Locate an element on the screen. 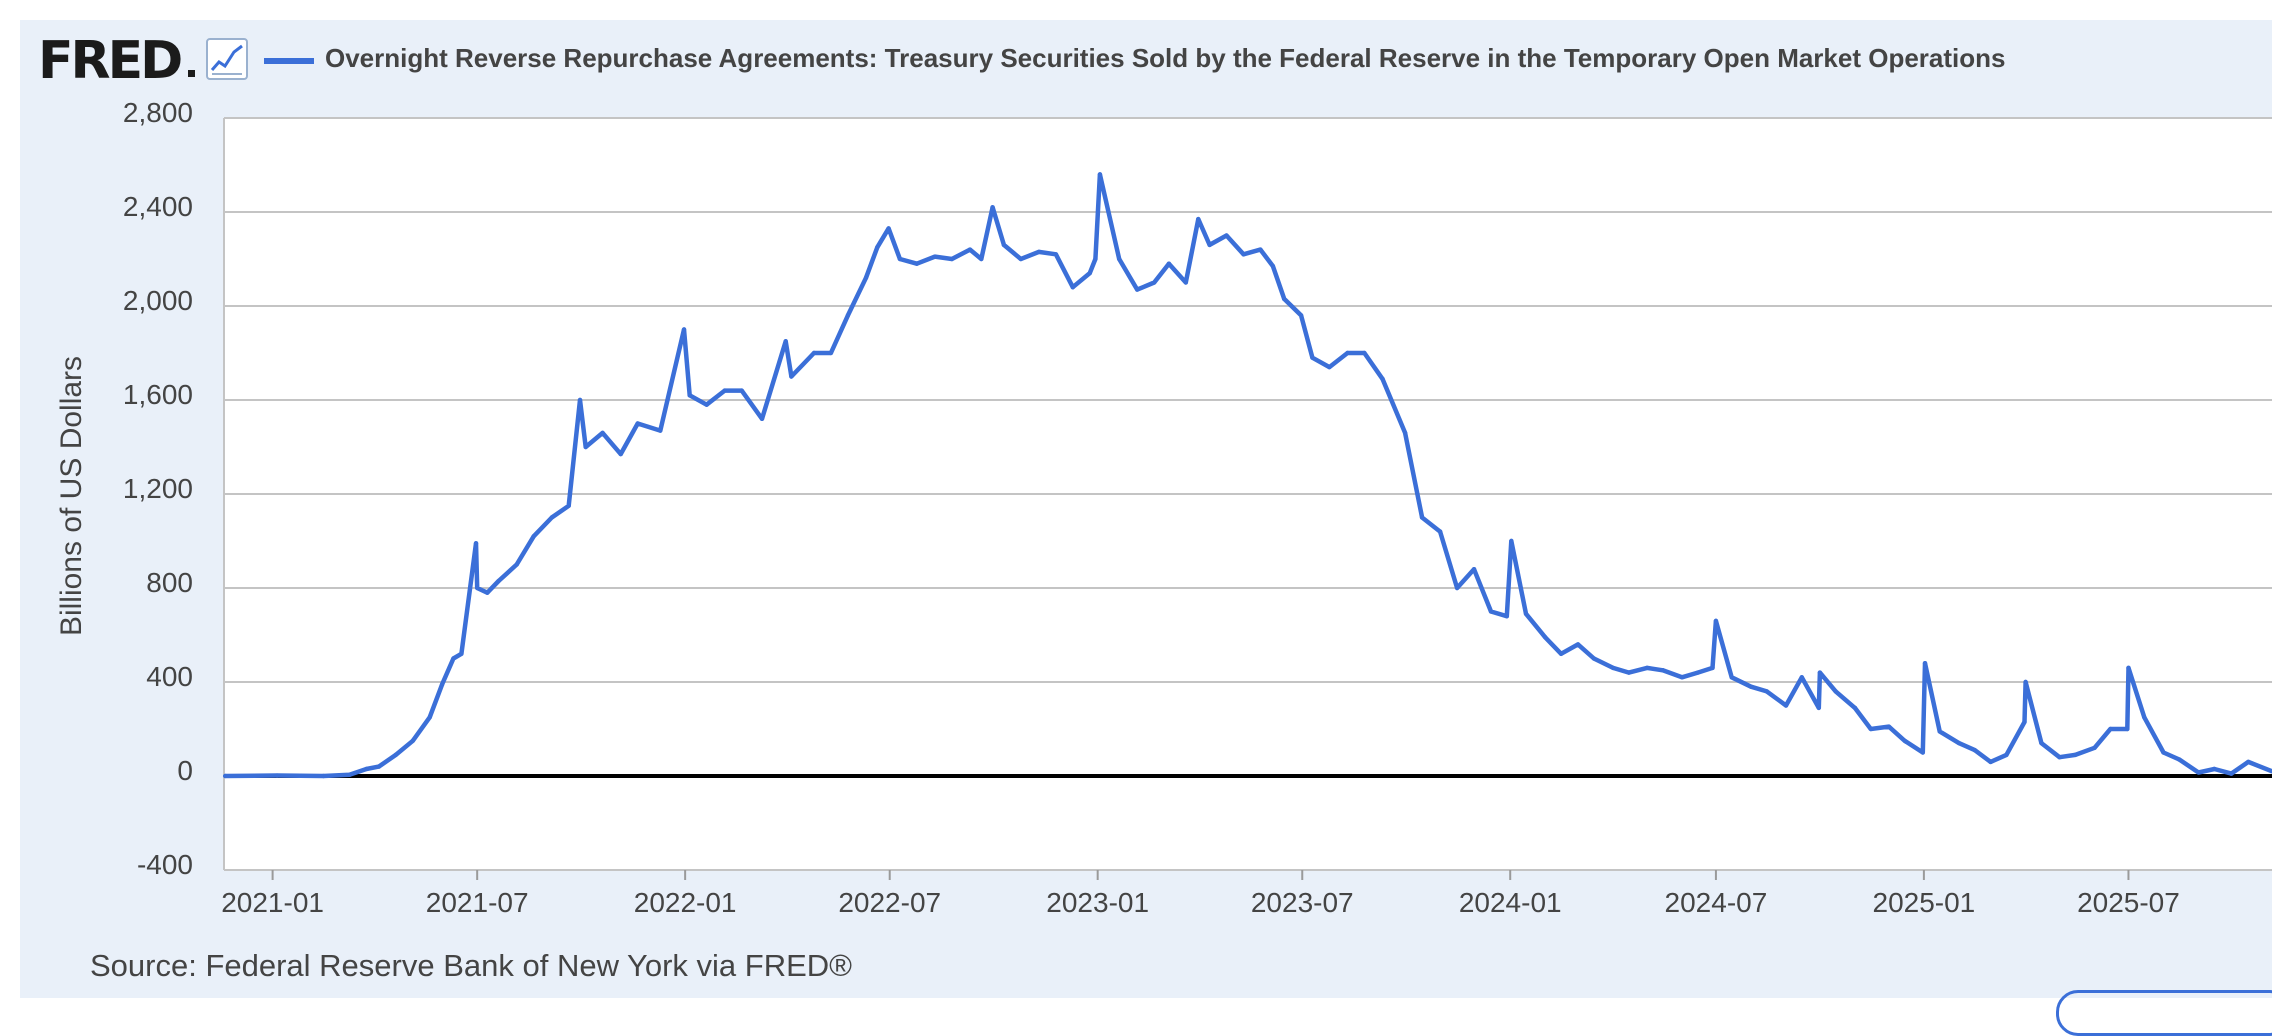 The image size is (2272, 1036). fred-logo: FRED is located at coordinates (110, 61).